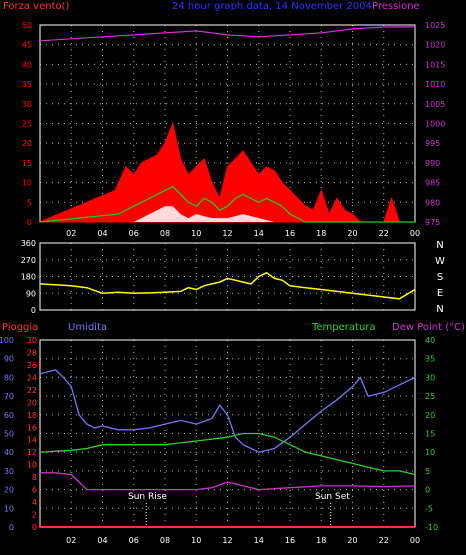 Image resolution: width=466 pixels, height=555 pixels. I want to click on chart-title: 24 hour graph data, 14 November 2004, so click(272, 6).